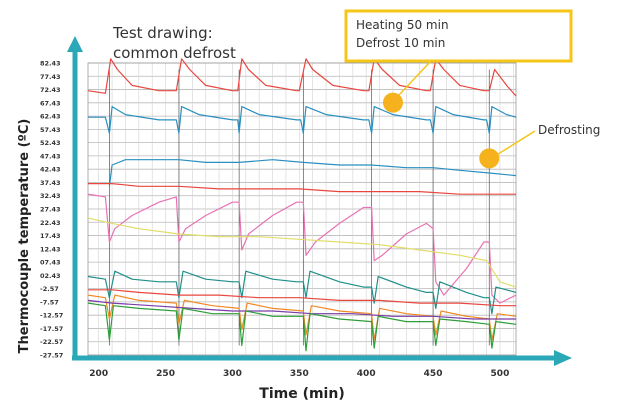 The image size is (622, 408). I want to click on annotation-markers, so click(441, 130).